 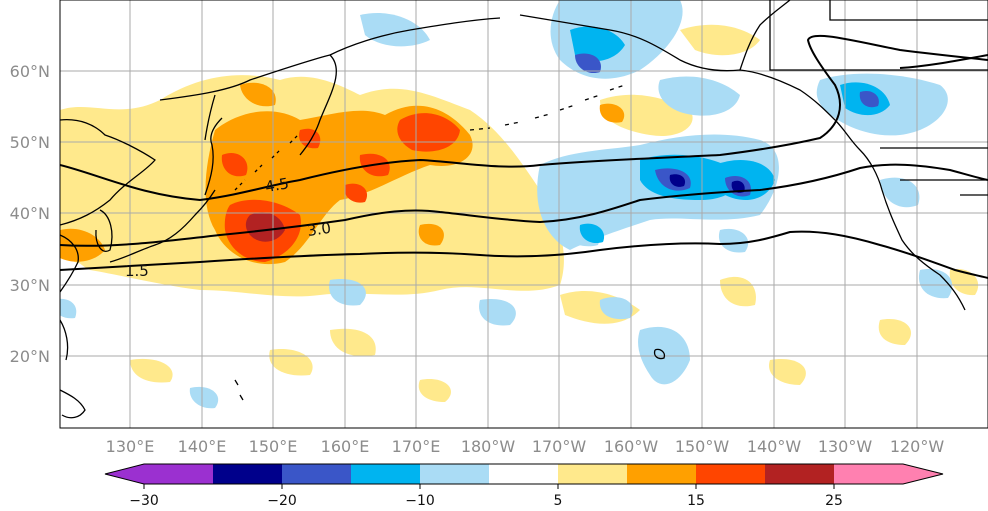 I want to click on lon-label-170e: 170°E, so click(x=416, y=446).